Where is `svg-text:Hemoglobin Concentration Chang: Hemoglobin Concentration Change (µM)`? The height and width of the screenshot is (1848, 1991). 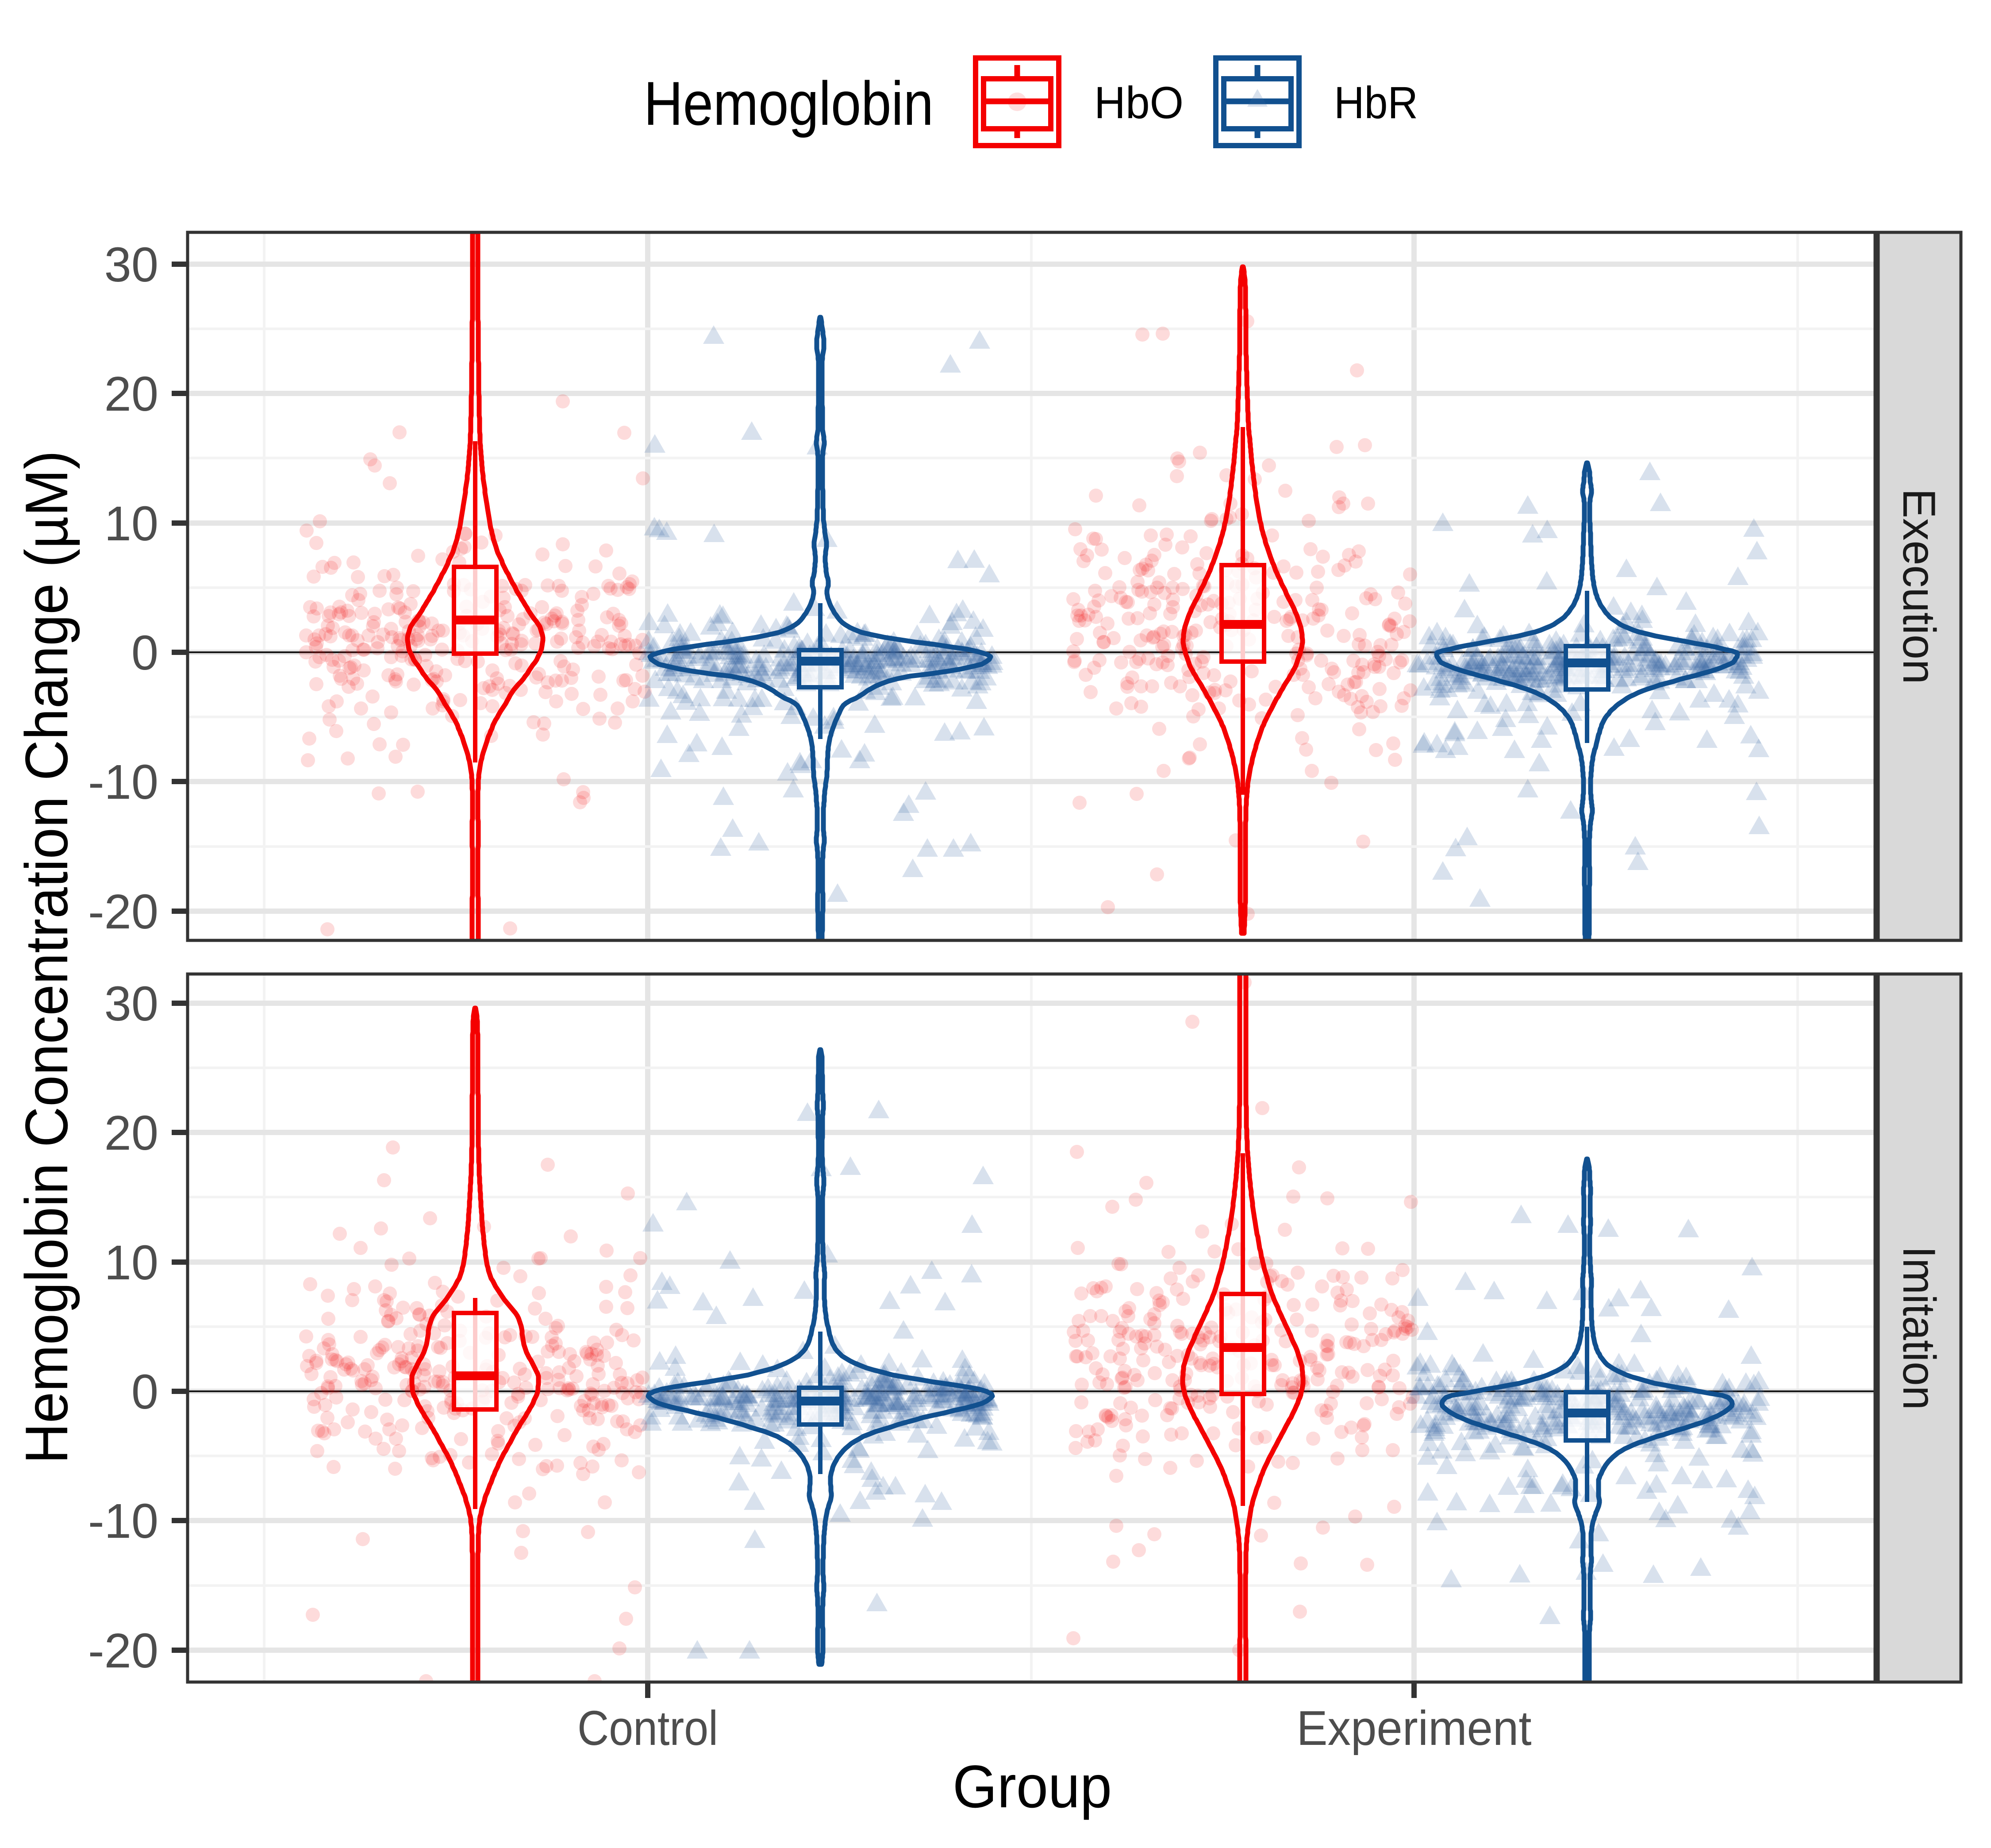 svg-text:Hemoglobin Concentration Chang: Hemoglobin Concentration Change (µM) is located at coordinates (46, 957).